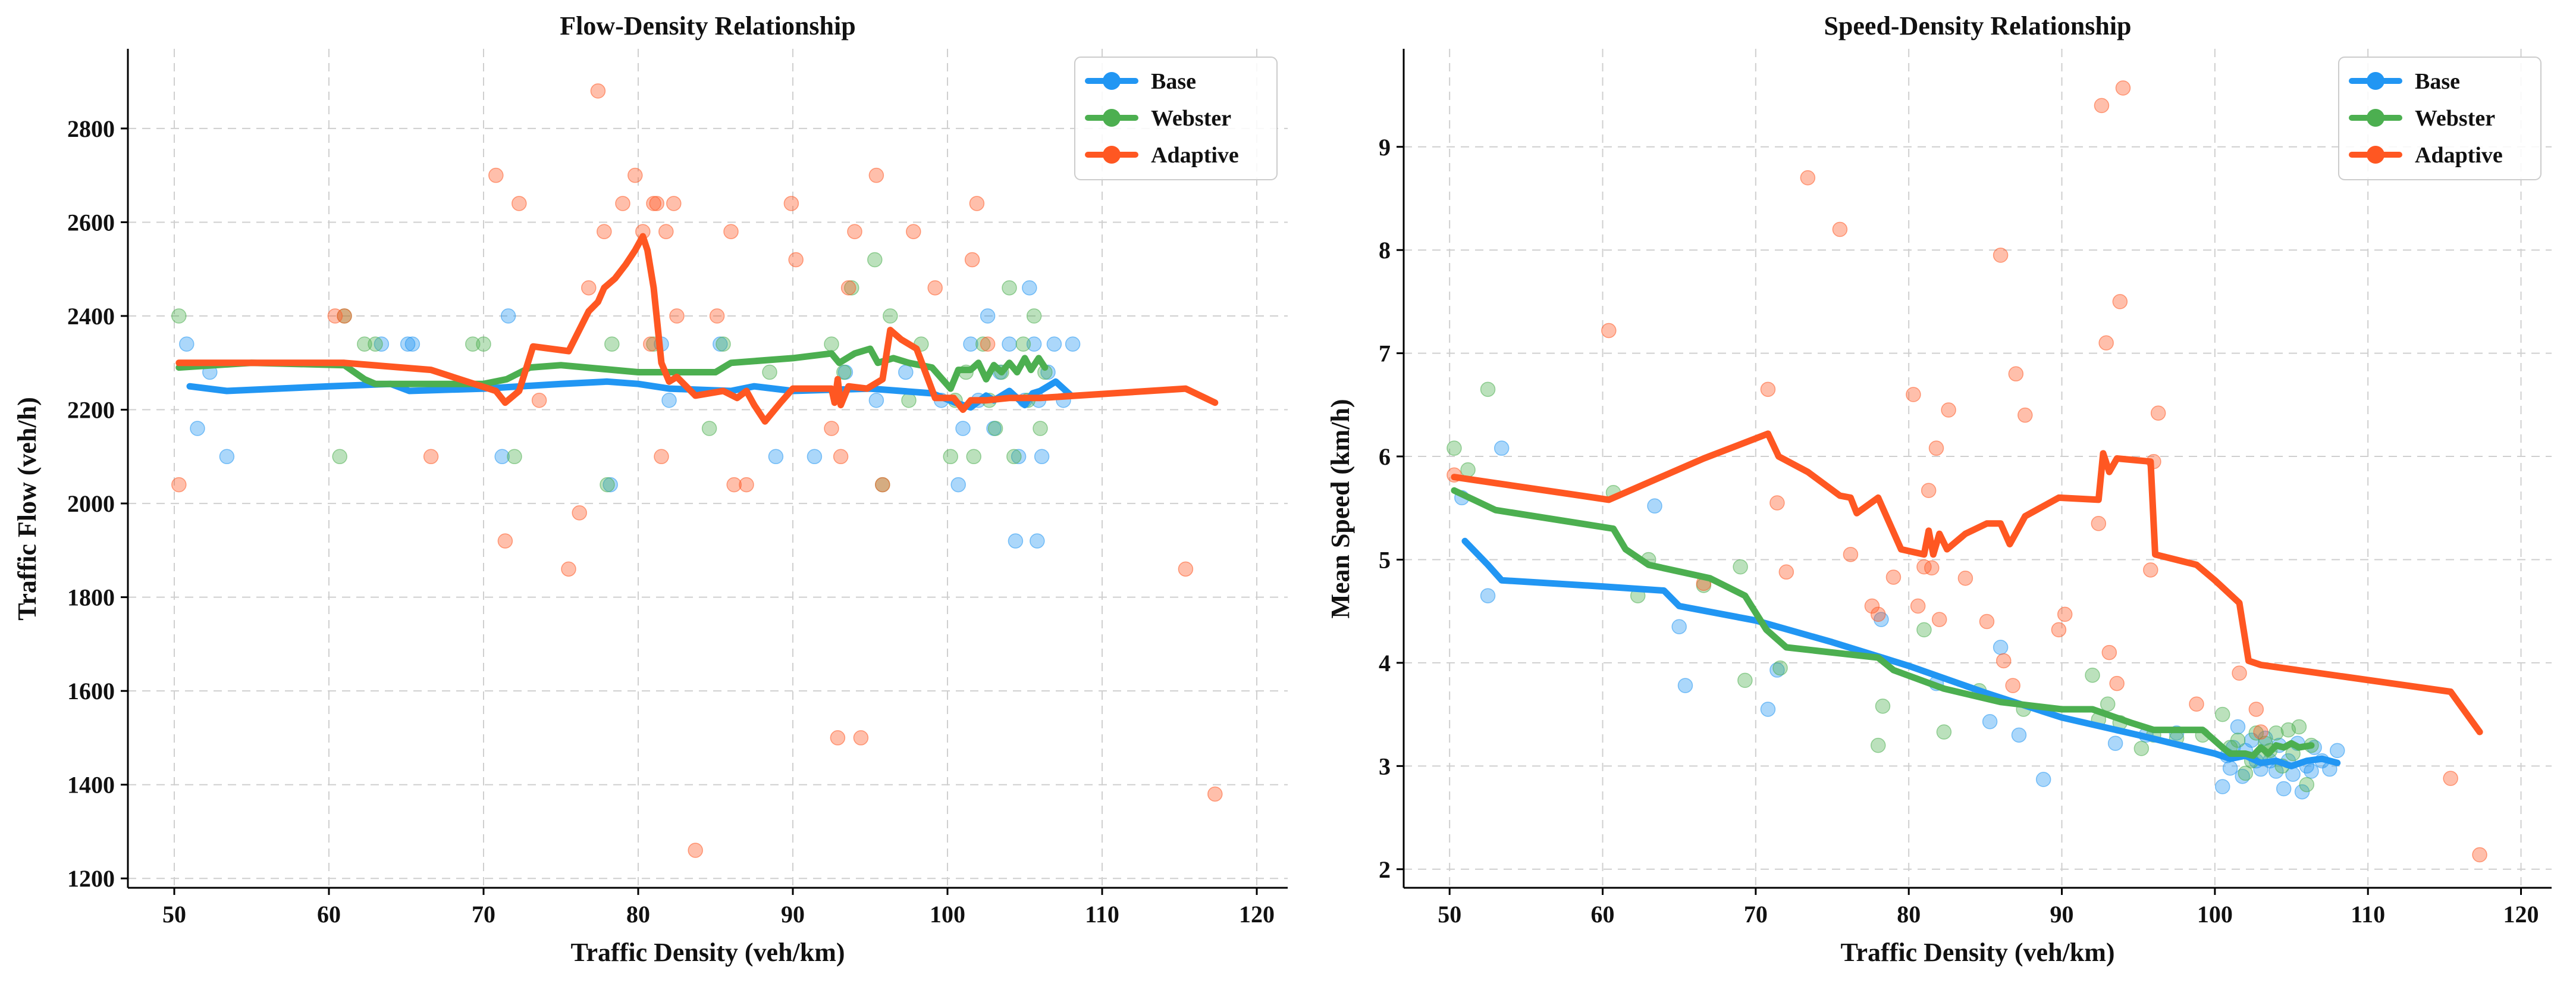  I want to click on flow-density-x-tick-label: 70, so click(483, 915).